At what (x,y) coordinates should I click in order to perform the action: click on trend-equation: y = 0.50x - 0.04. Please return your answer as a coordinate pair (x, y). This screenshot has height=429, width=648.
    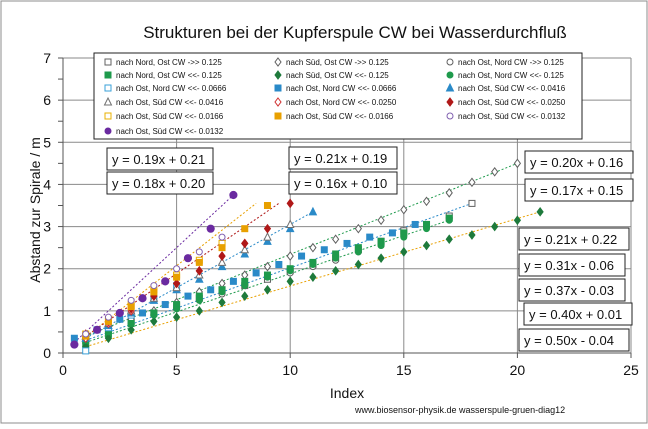
    Looking at the image, I should click on (574, 340).